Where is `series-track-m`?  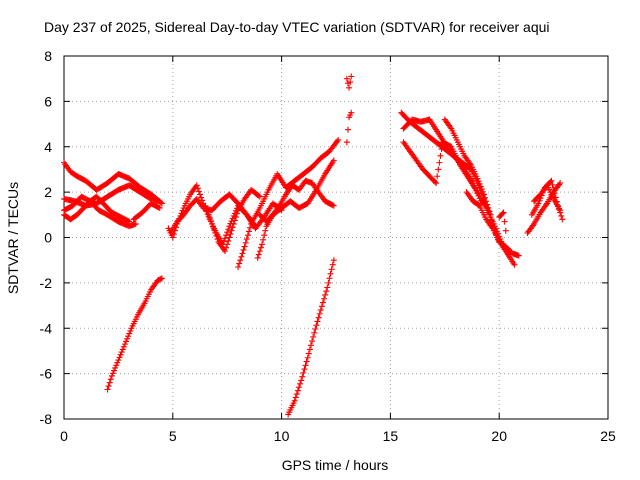
series-track-m is located at coordinates (311, 337).